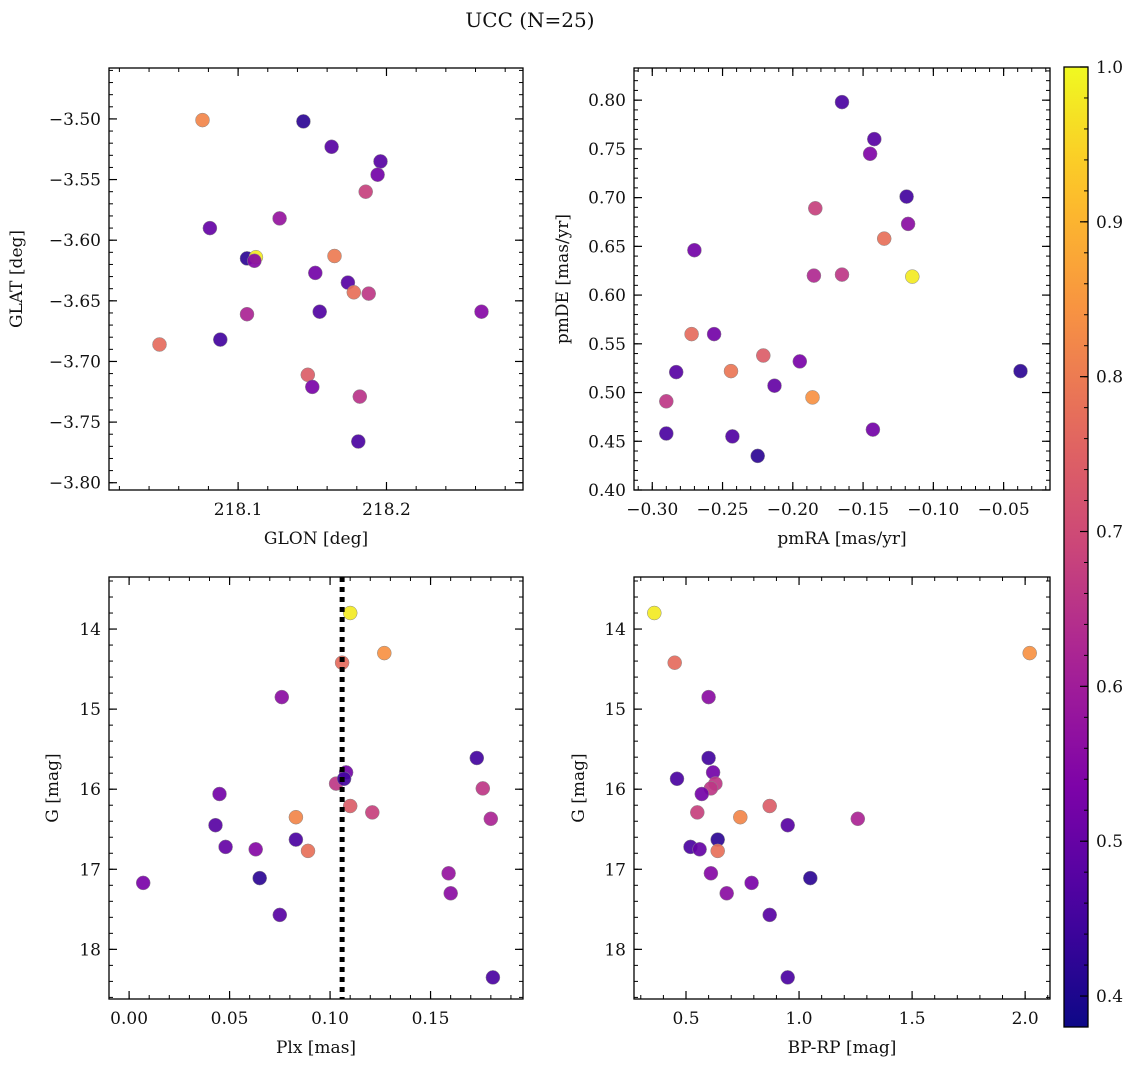 This screenshot has height=1067, width=1136. Describe the element at coordinates (1109, 68) in the screenshot. I see `colorbar-tick-label: 1.0` at that location.